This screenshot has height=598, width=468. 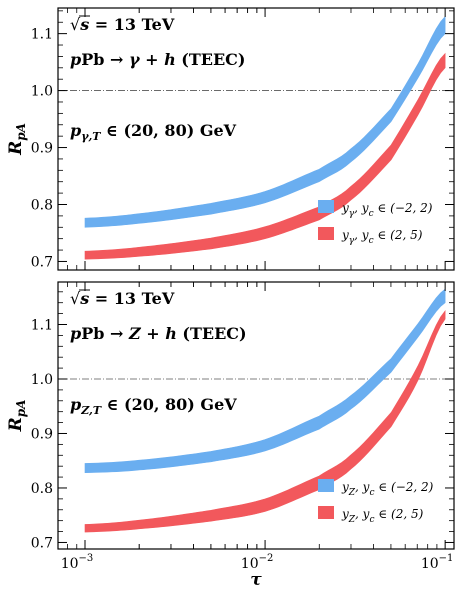 What do you see at coordinates (256, 580) in the screenshot?
I see `x-axis-title: τ` at bounding box center [256, 580].